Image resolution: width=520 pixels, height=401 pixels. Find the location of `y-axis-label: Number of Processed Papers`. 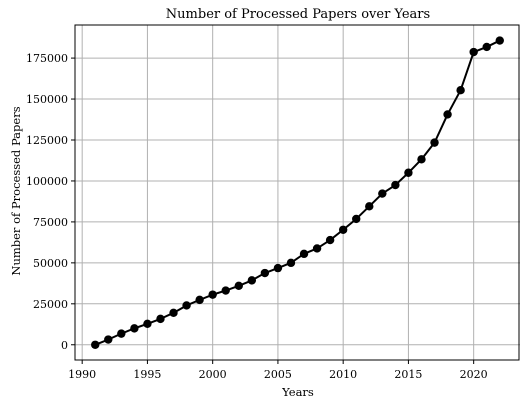

y-axis-label: Number of Processed Papers is located at coordinates (16, 190).